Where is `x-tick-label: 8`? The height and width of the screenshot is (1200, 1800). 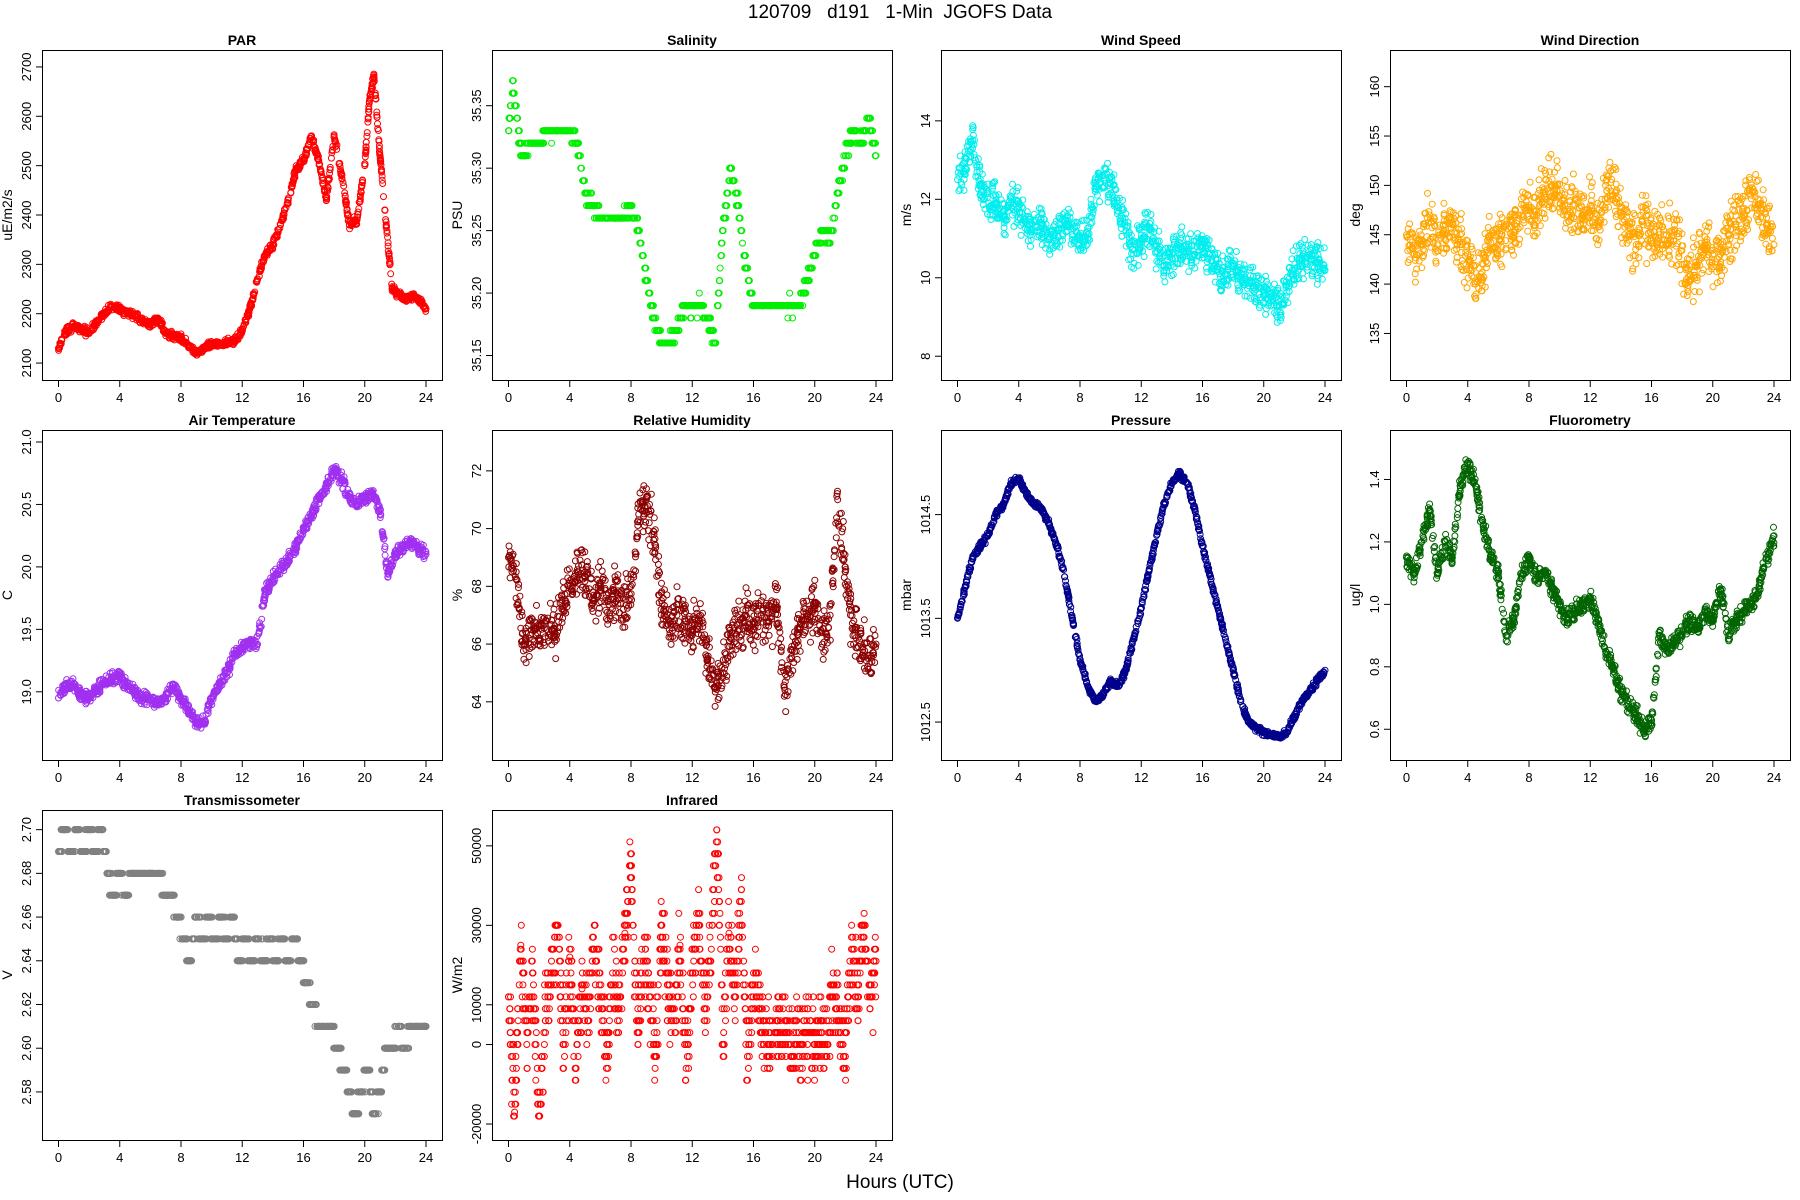 x-tick-label: 8 is located at coordinates (1079, 397).